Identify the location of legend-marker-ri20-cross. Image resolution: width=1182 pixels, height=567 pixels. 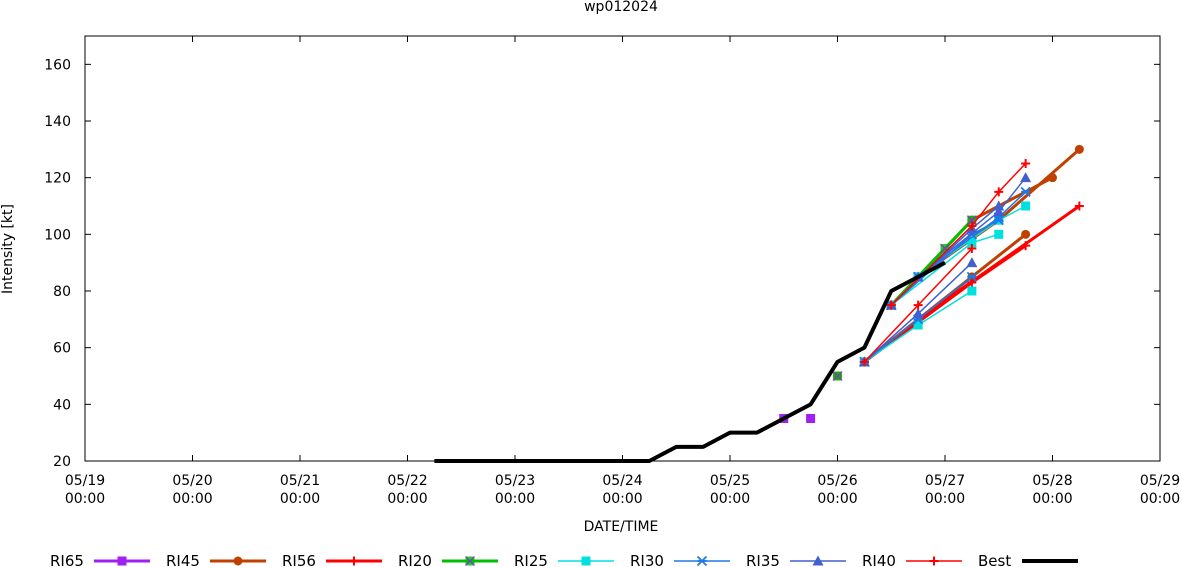
(470, 561).